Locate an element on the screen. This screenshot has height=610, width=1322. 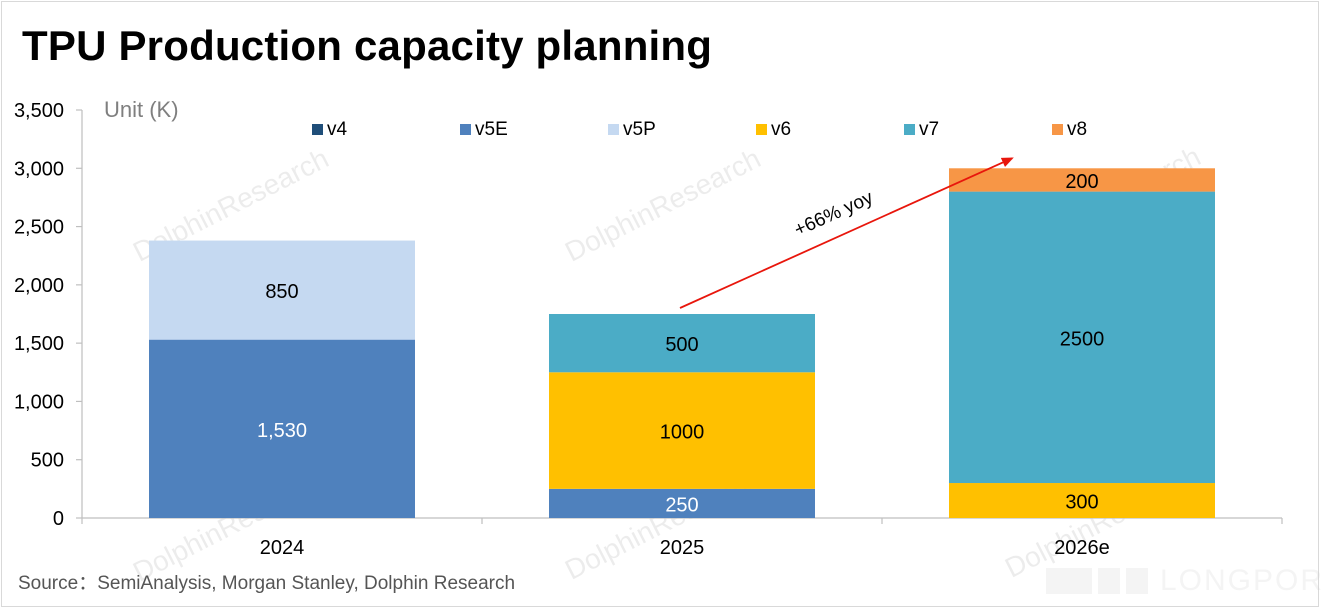
data-label: 2500 is located at coordinates (1082, 339).